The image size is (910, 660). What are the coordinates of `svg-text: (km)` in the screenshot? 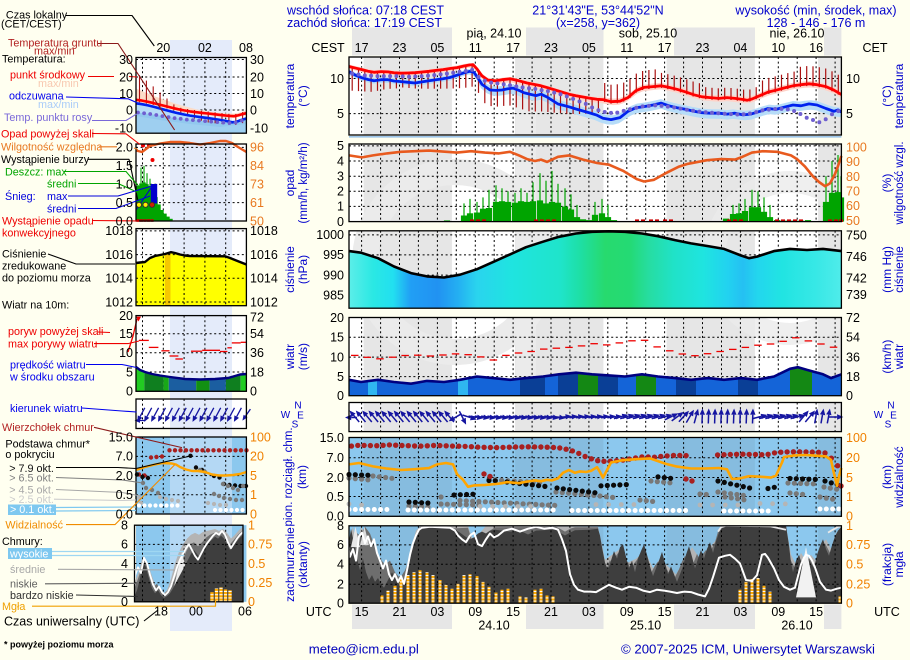 It's located at (887, 477).